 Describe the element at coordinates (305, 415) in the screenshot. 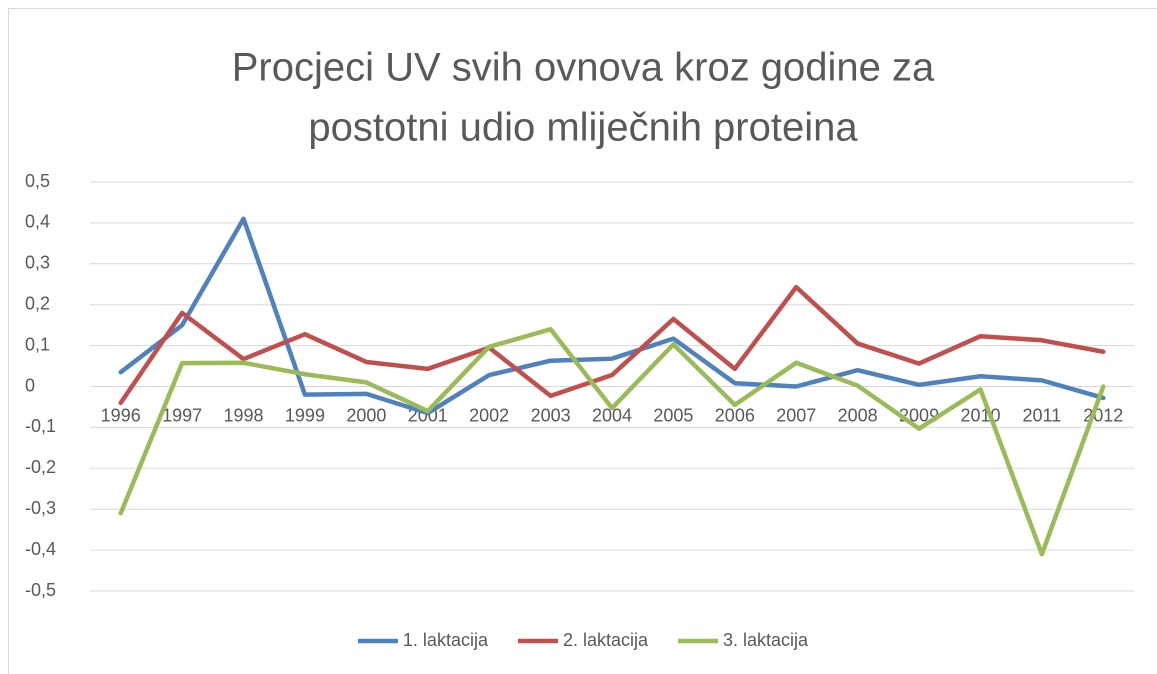

I see `x-tick-label: 1999` at that location.